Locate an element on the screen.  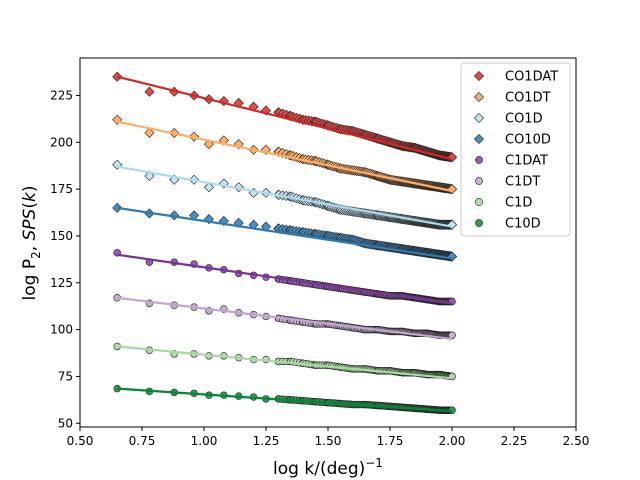
legend-item: C1DT is located at coordinates (507, 182).